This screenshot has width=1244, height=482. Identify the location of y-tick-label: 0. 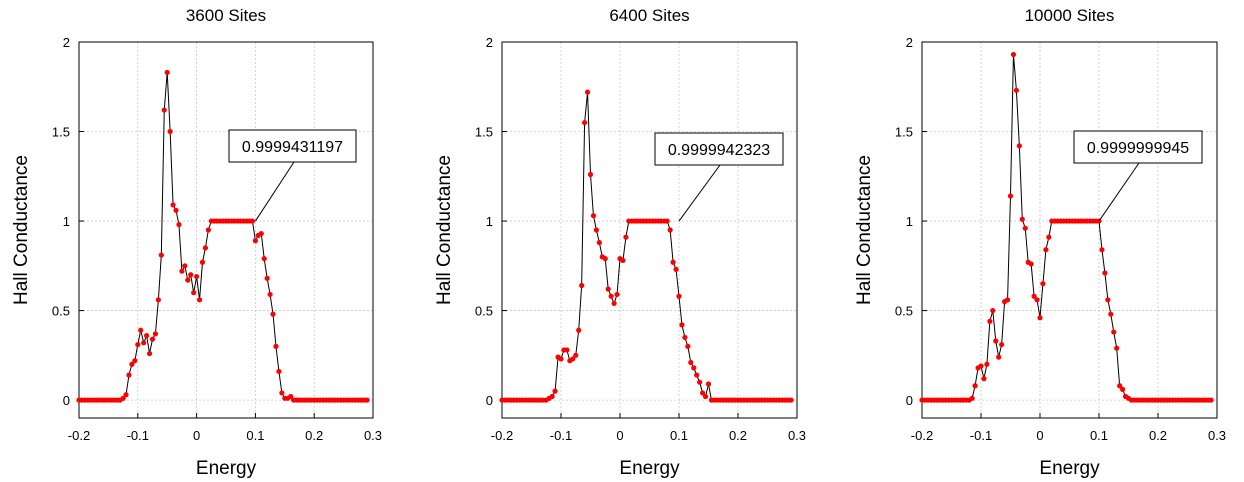
(66, 400).